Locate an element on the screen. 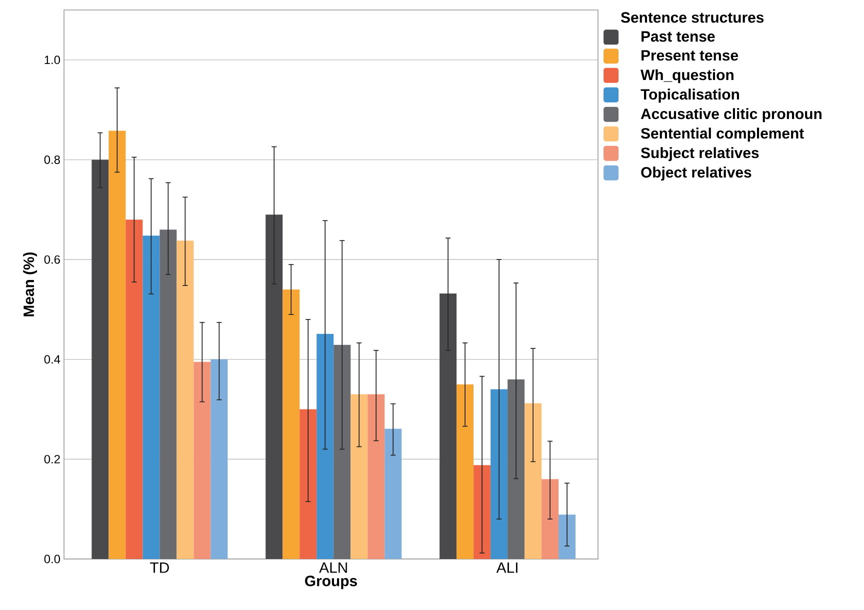 This screenshot has height=610, width=864. y-tick-label: 0.4 is located at coordinates (52, 359).